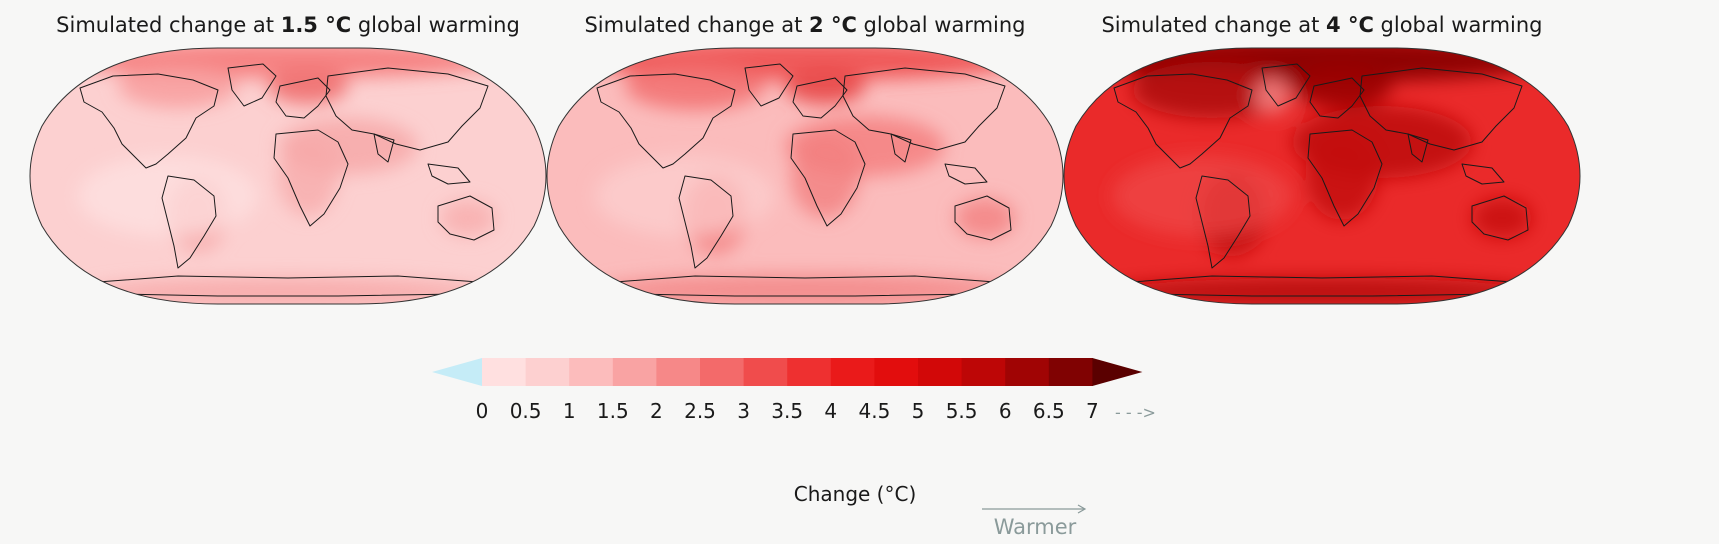  What do you see at coordinates (1035, 527) in the screenshot?
I see `warmer-label: Warmer` at bounding box center [1035, 527].